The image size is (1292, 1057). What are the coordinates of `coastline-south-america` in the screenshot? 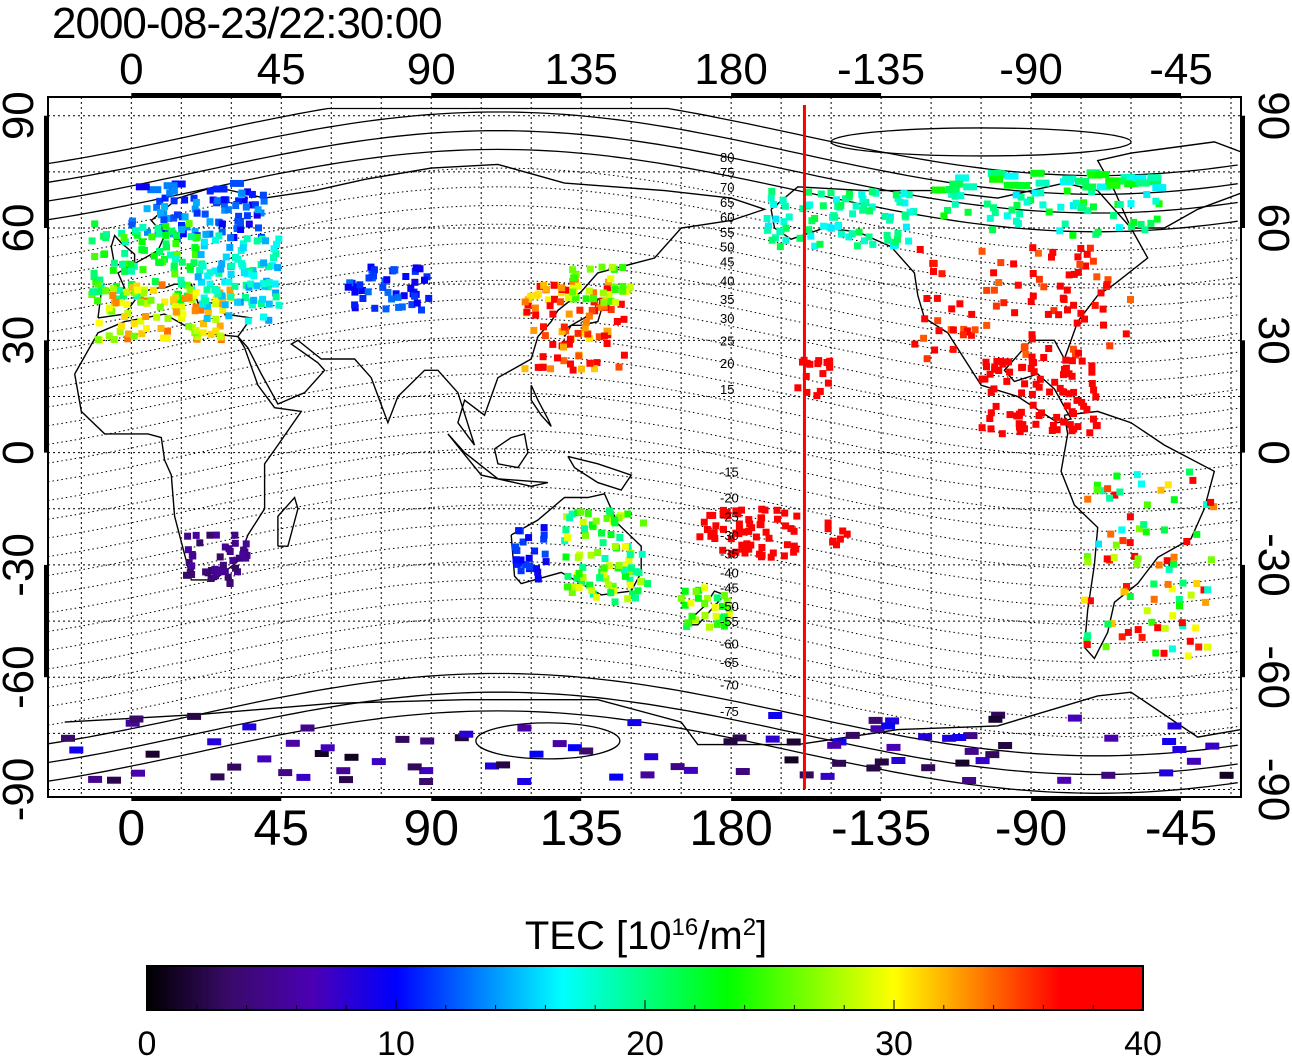 It's located at (1138, 535).